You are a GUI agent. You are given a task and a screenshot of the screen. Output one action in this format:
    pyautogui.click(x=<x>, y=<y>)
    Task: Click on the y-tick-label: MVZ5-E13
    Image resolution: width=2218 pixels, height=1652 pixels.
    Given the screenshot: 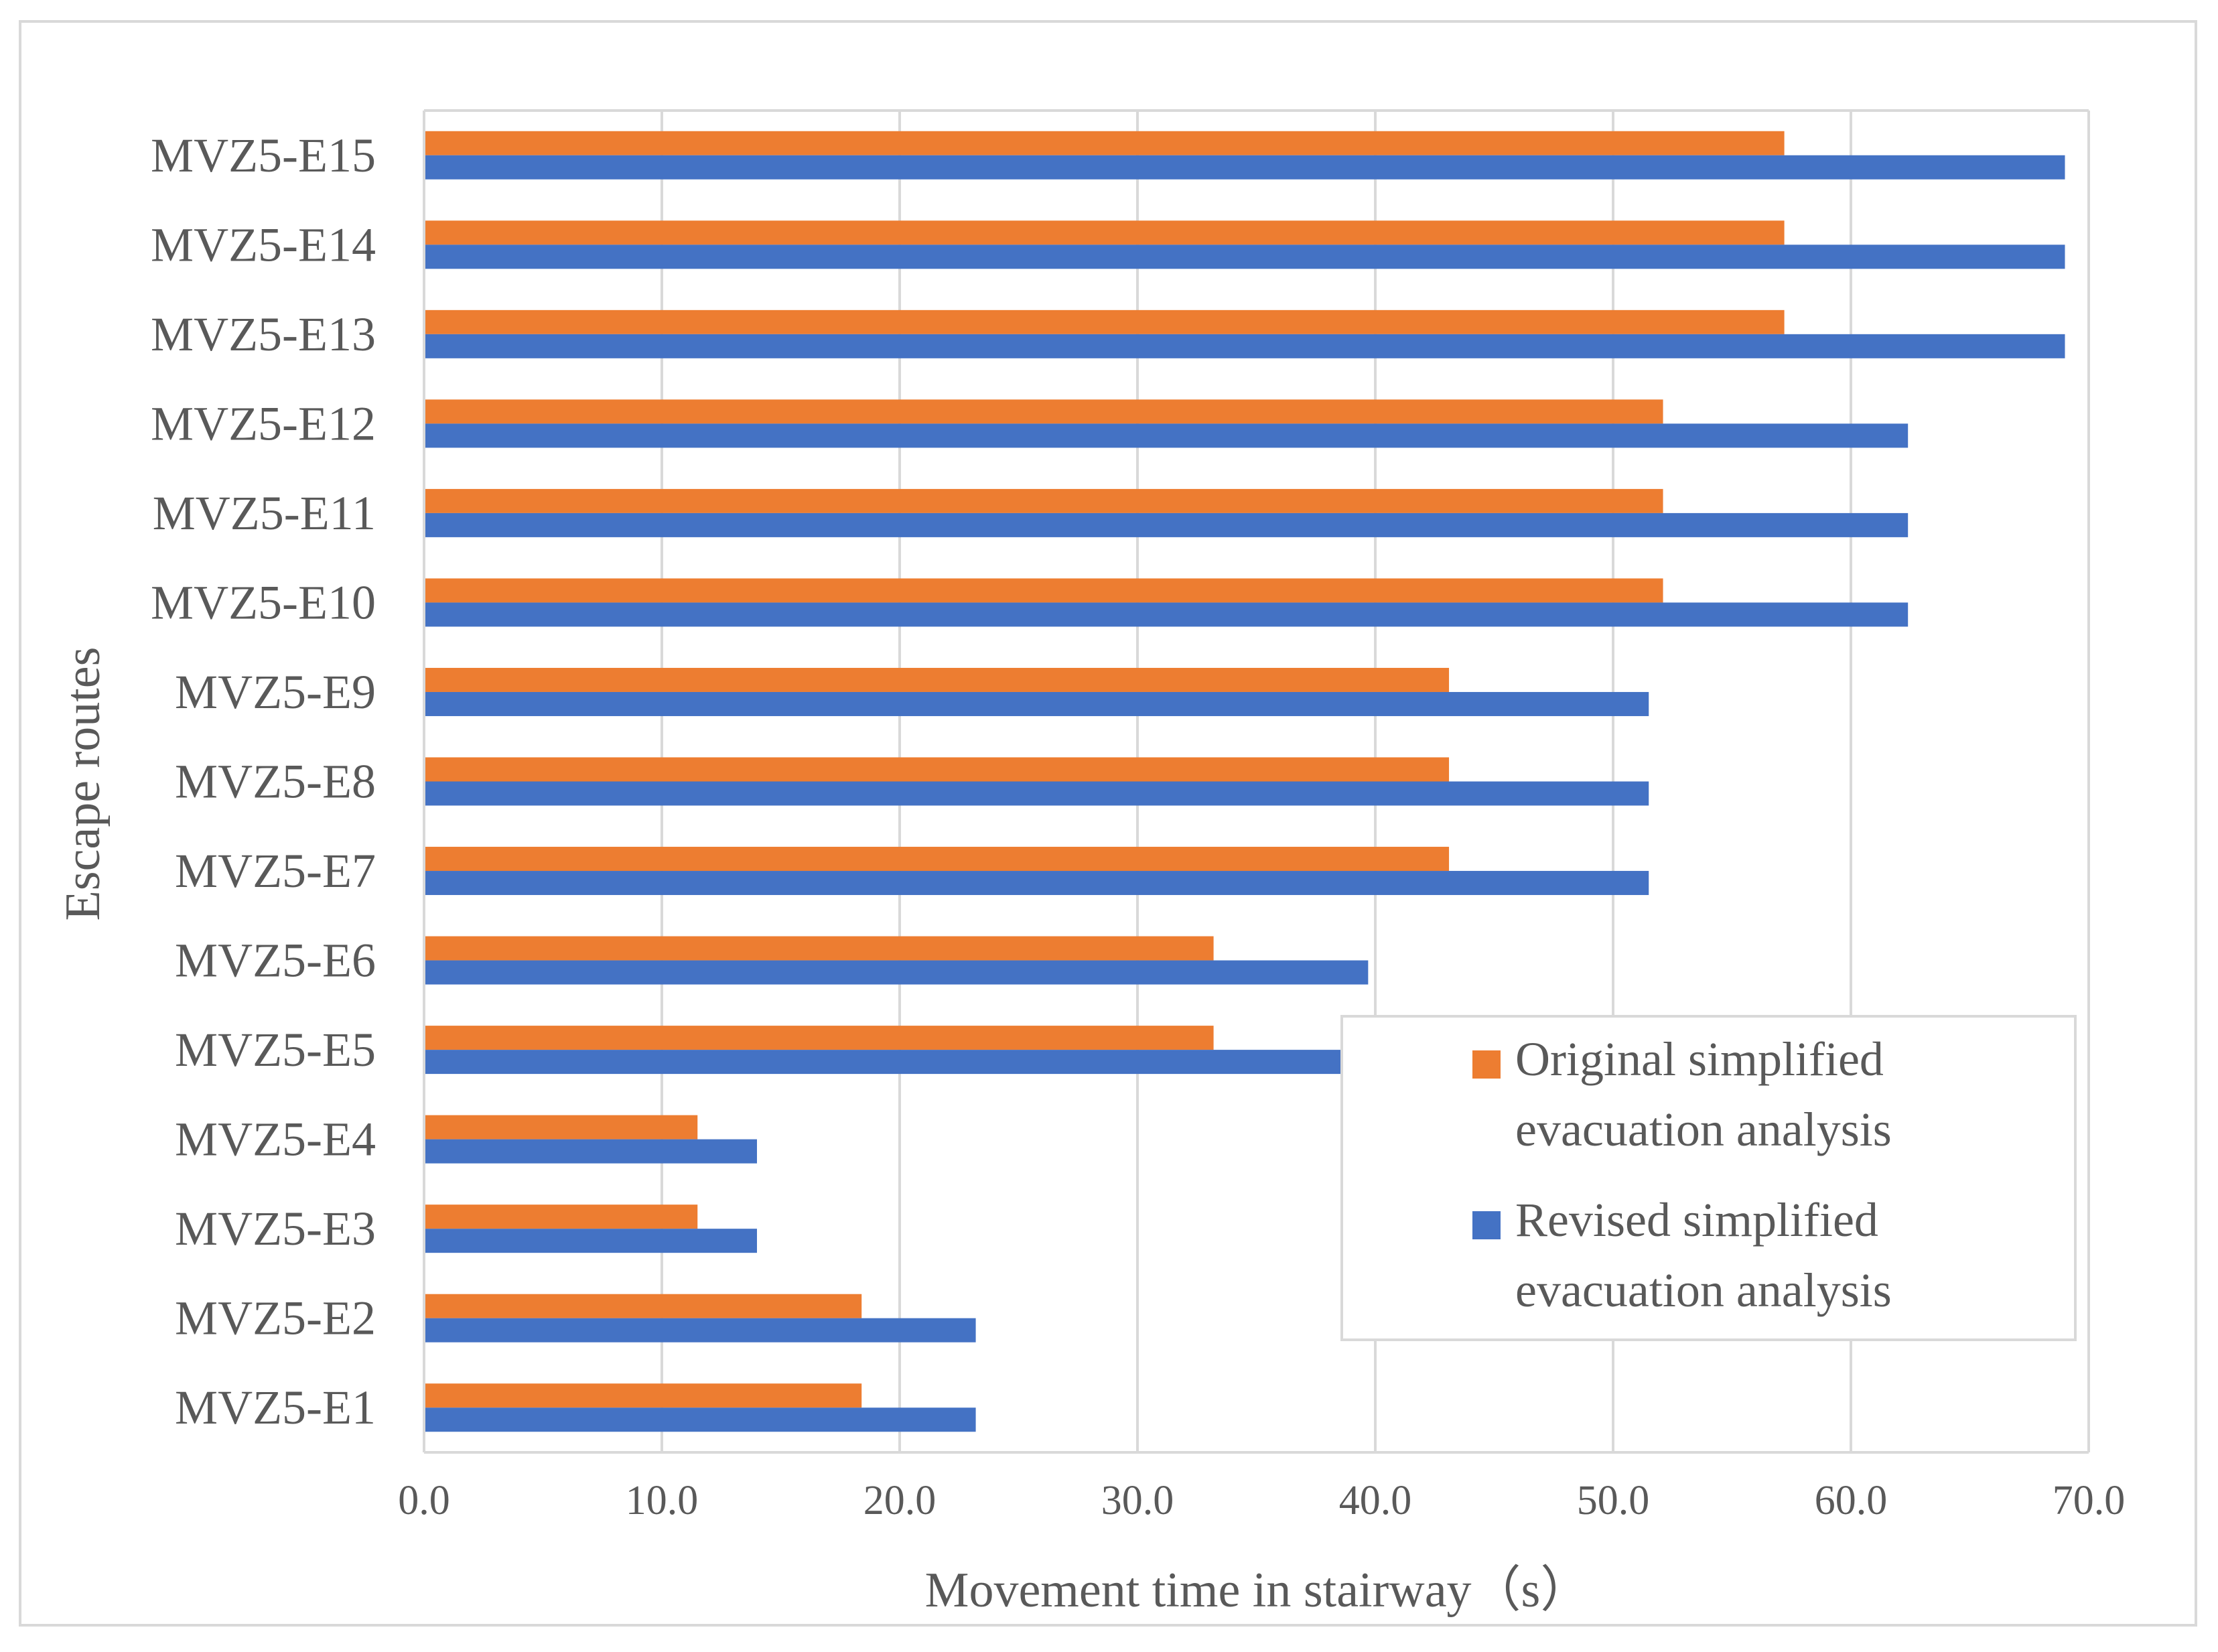 What is the action you would take?
    pyautogui.click(x=263, y=334)
    